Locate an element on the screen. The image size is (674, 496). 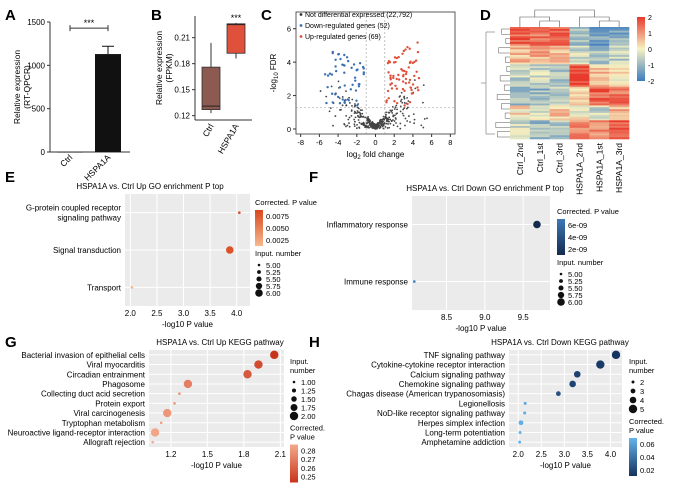
f-size-legend-dot is located at coordinates (561, 274).